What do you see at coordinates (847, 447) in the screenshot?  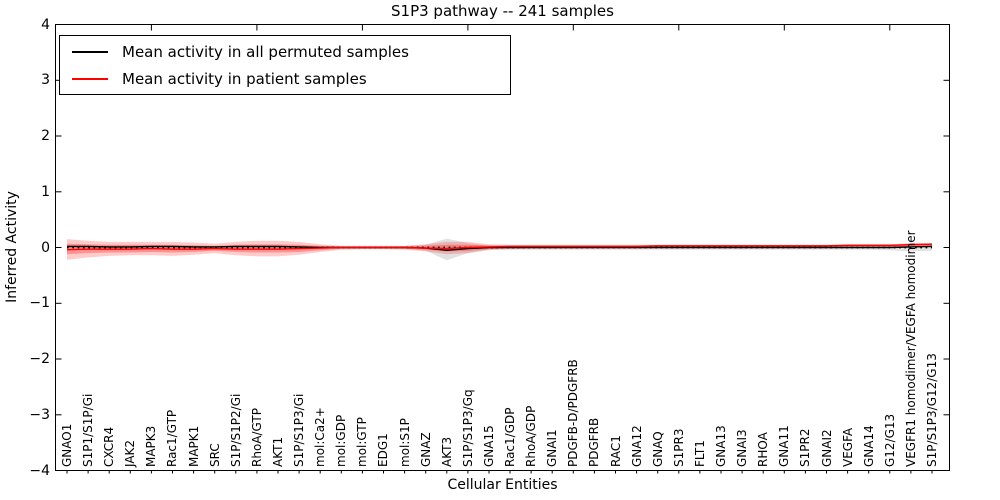 I see `x-tick-label: VEGFA` at bounding box center [847, 447].